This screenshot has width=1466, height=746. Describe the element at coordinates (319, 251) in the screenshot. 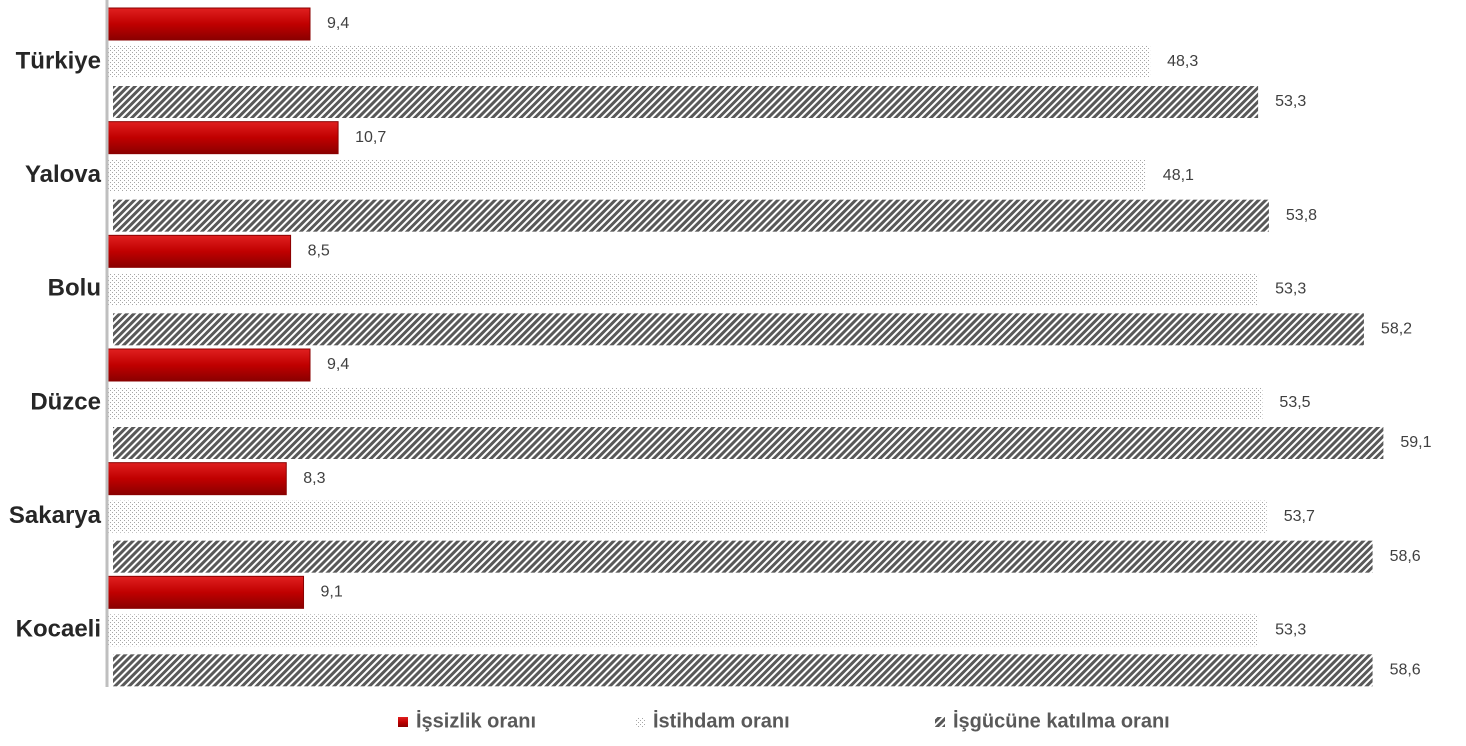

I see `data-label: 8,5` at that location.